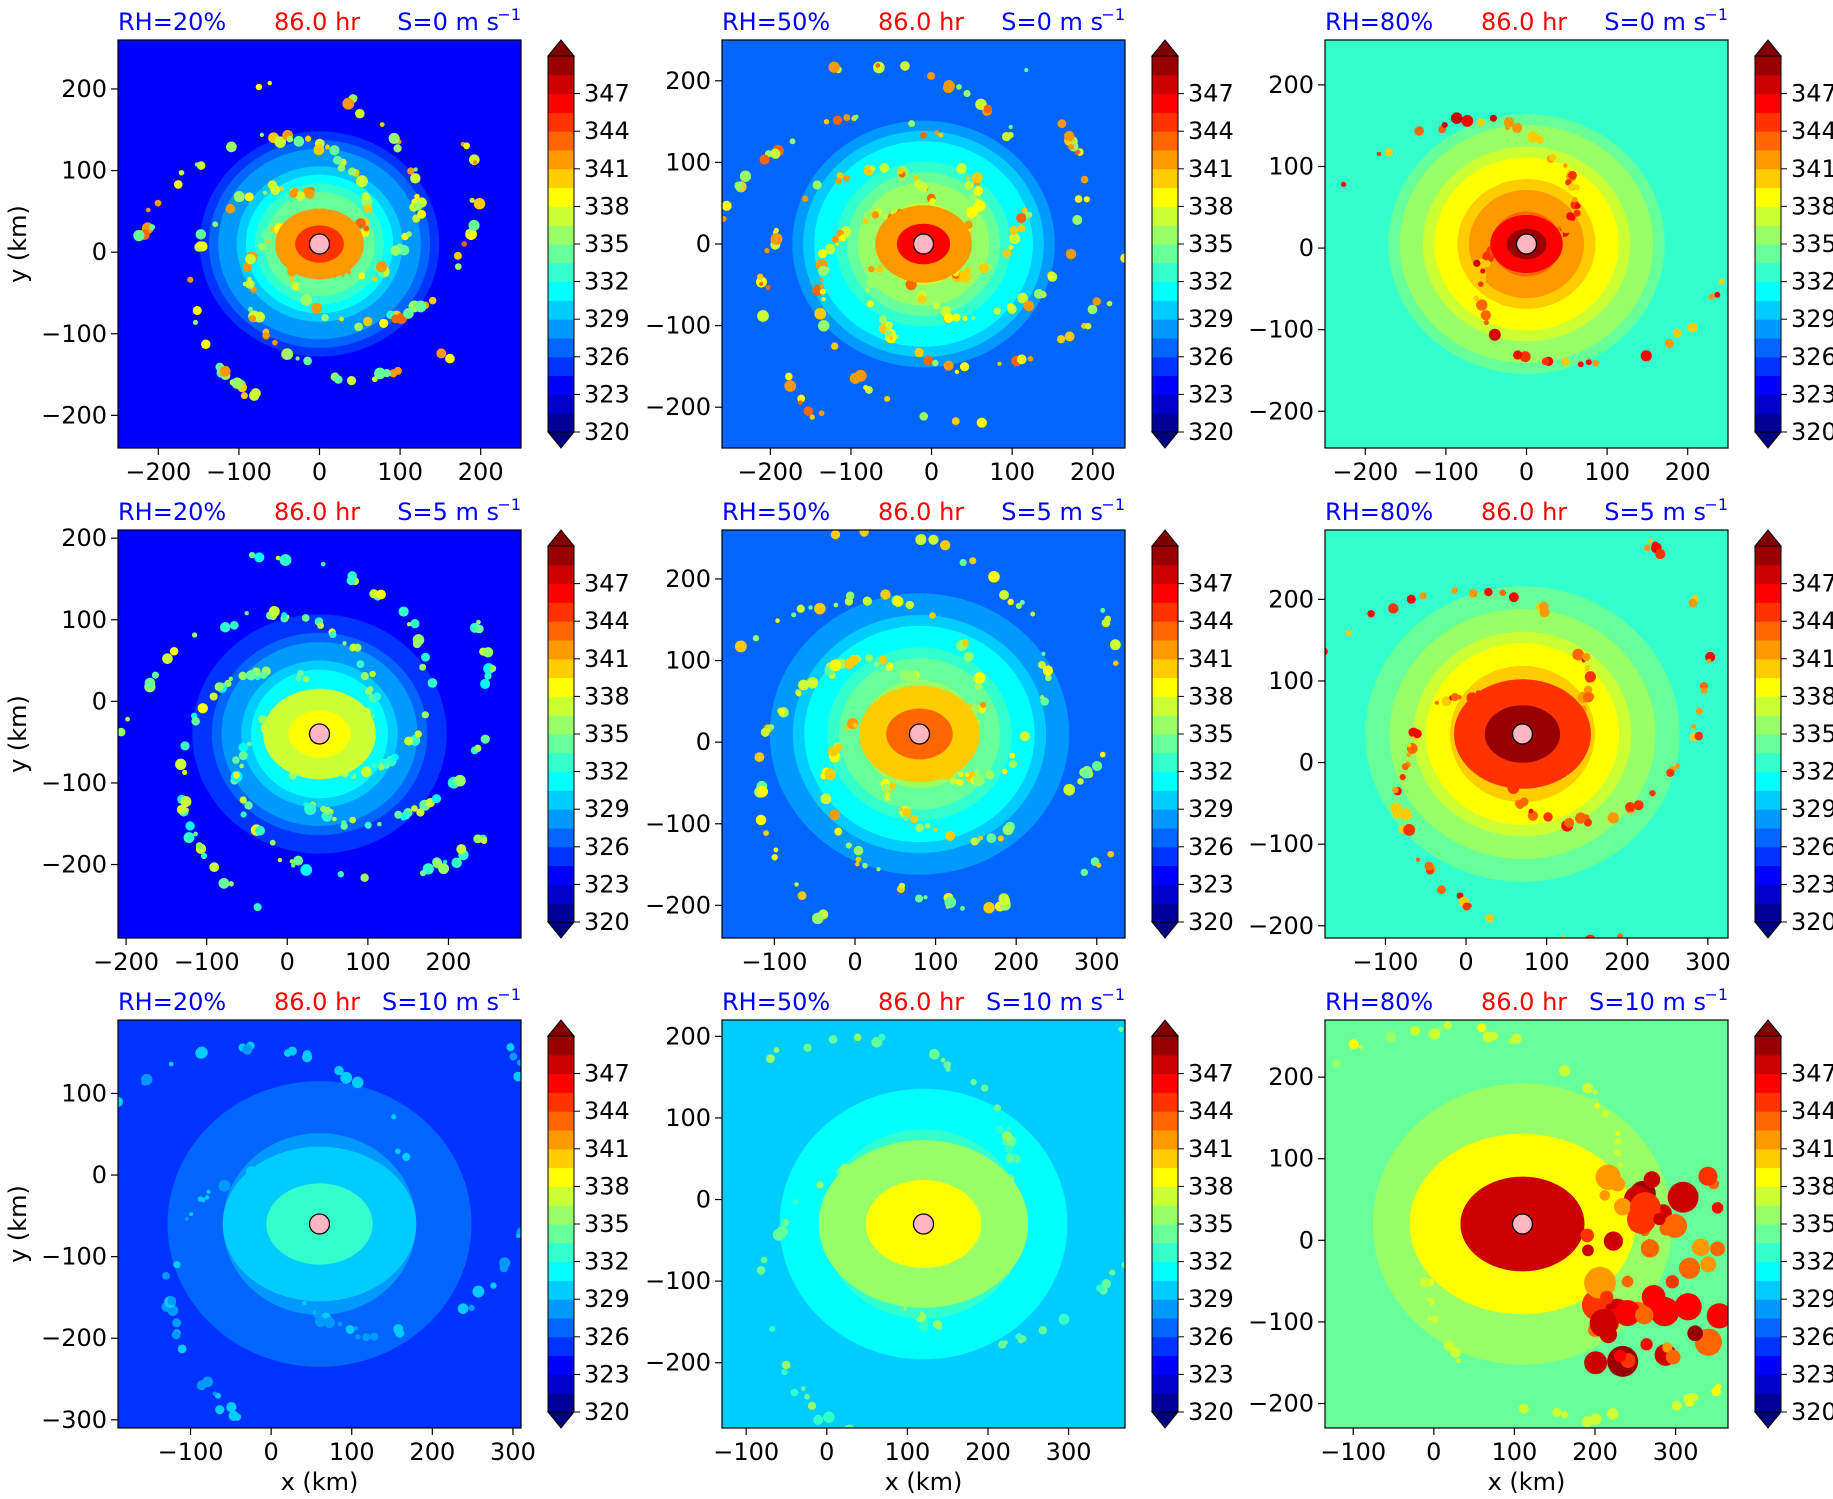  Describe the element at coordinates (607, 1337) in the screenshot. I see `colorbar-tick-label: 326` at that location.